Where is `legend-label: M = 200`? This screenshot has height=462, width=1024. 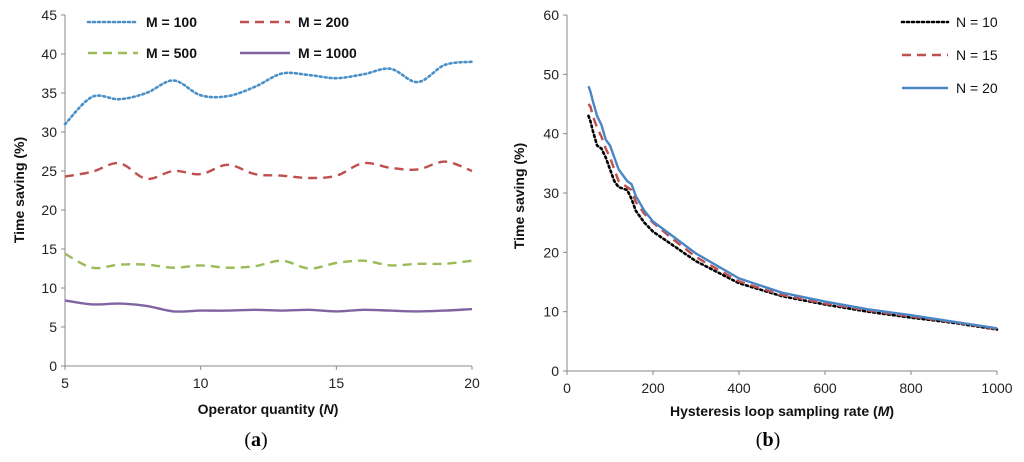
legend-label: M = 200 is located at coordinates (323, 22).